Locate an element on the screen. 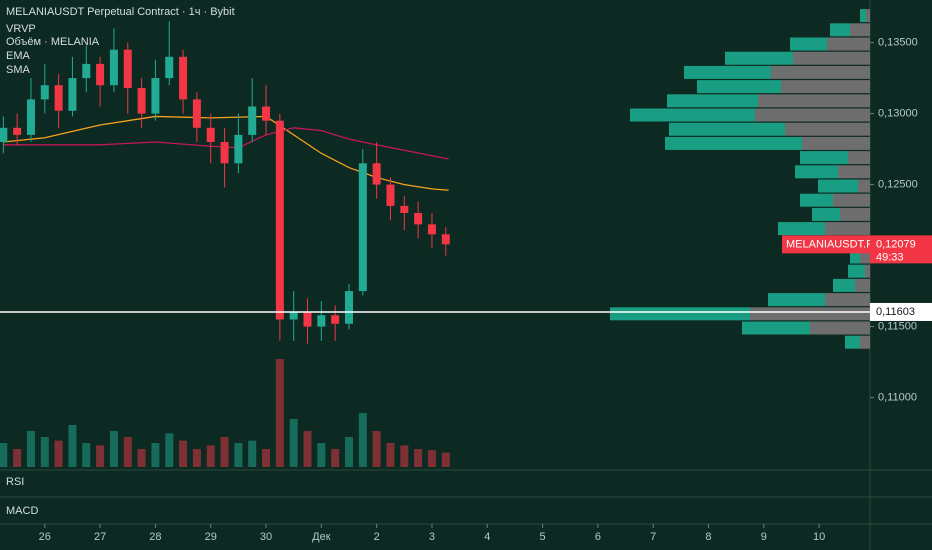 The image size is (932, 550). indicator-label: SMA is located at coordinates (18, 70).